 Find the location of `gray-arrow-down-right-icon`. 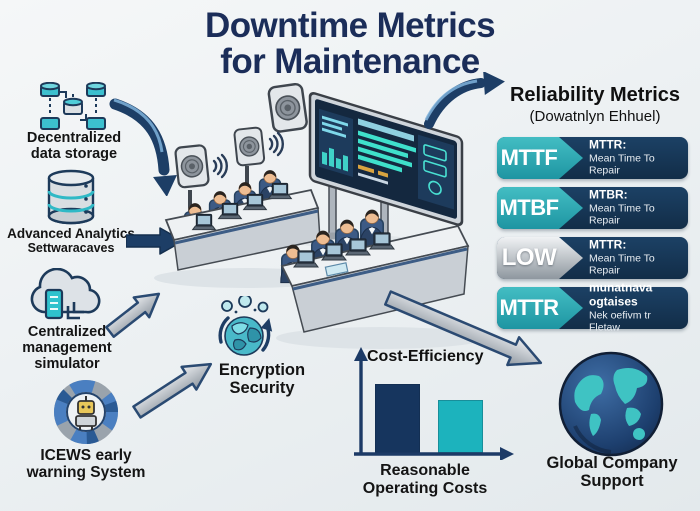

gray-arrow-down-right-icon is located at coordinates (463, 328).